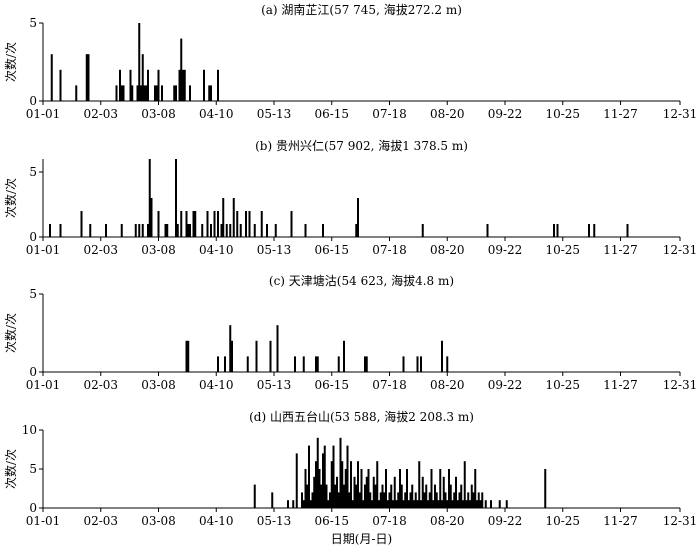  I want to click on x-axis-title: 日期(月-日), so click(361, 539).